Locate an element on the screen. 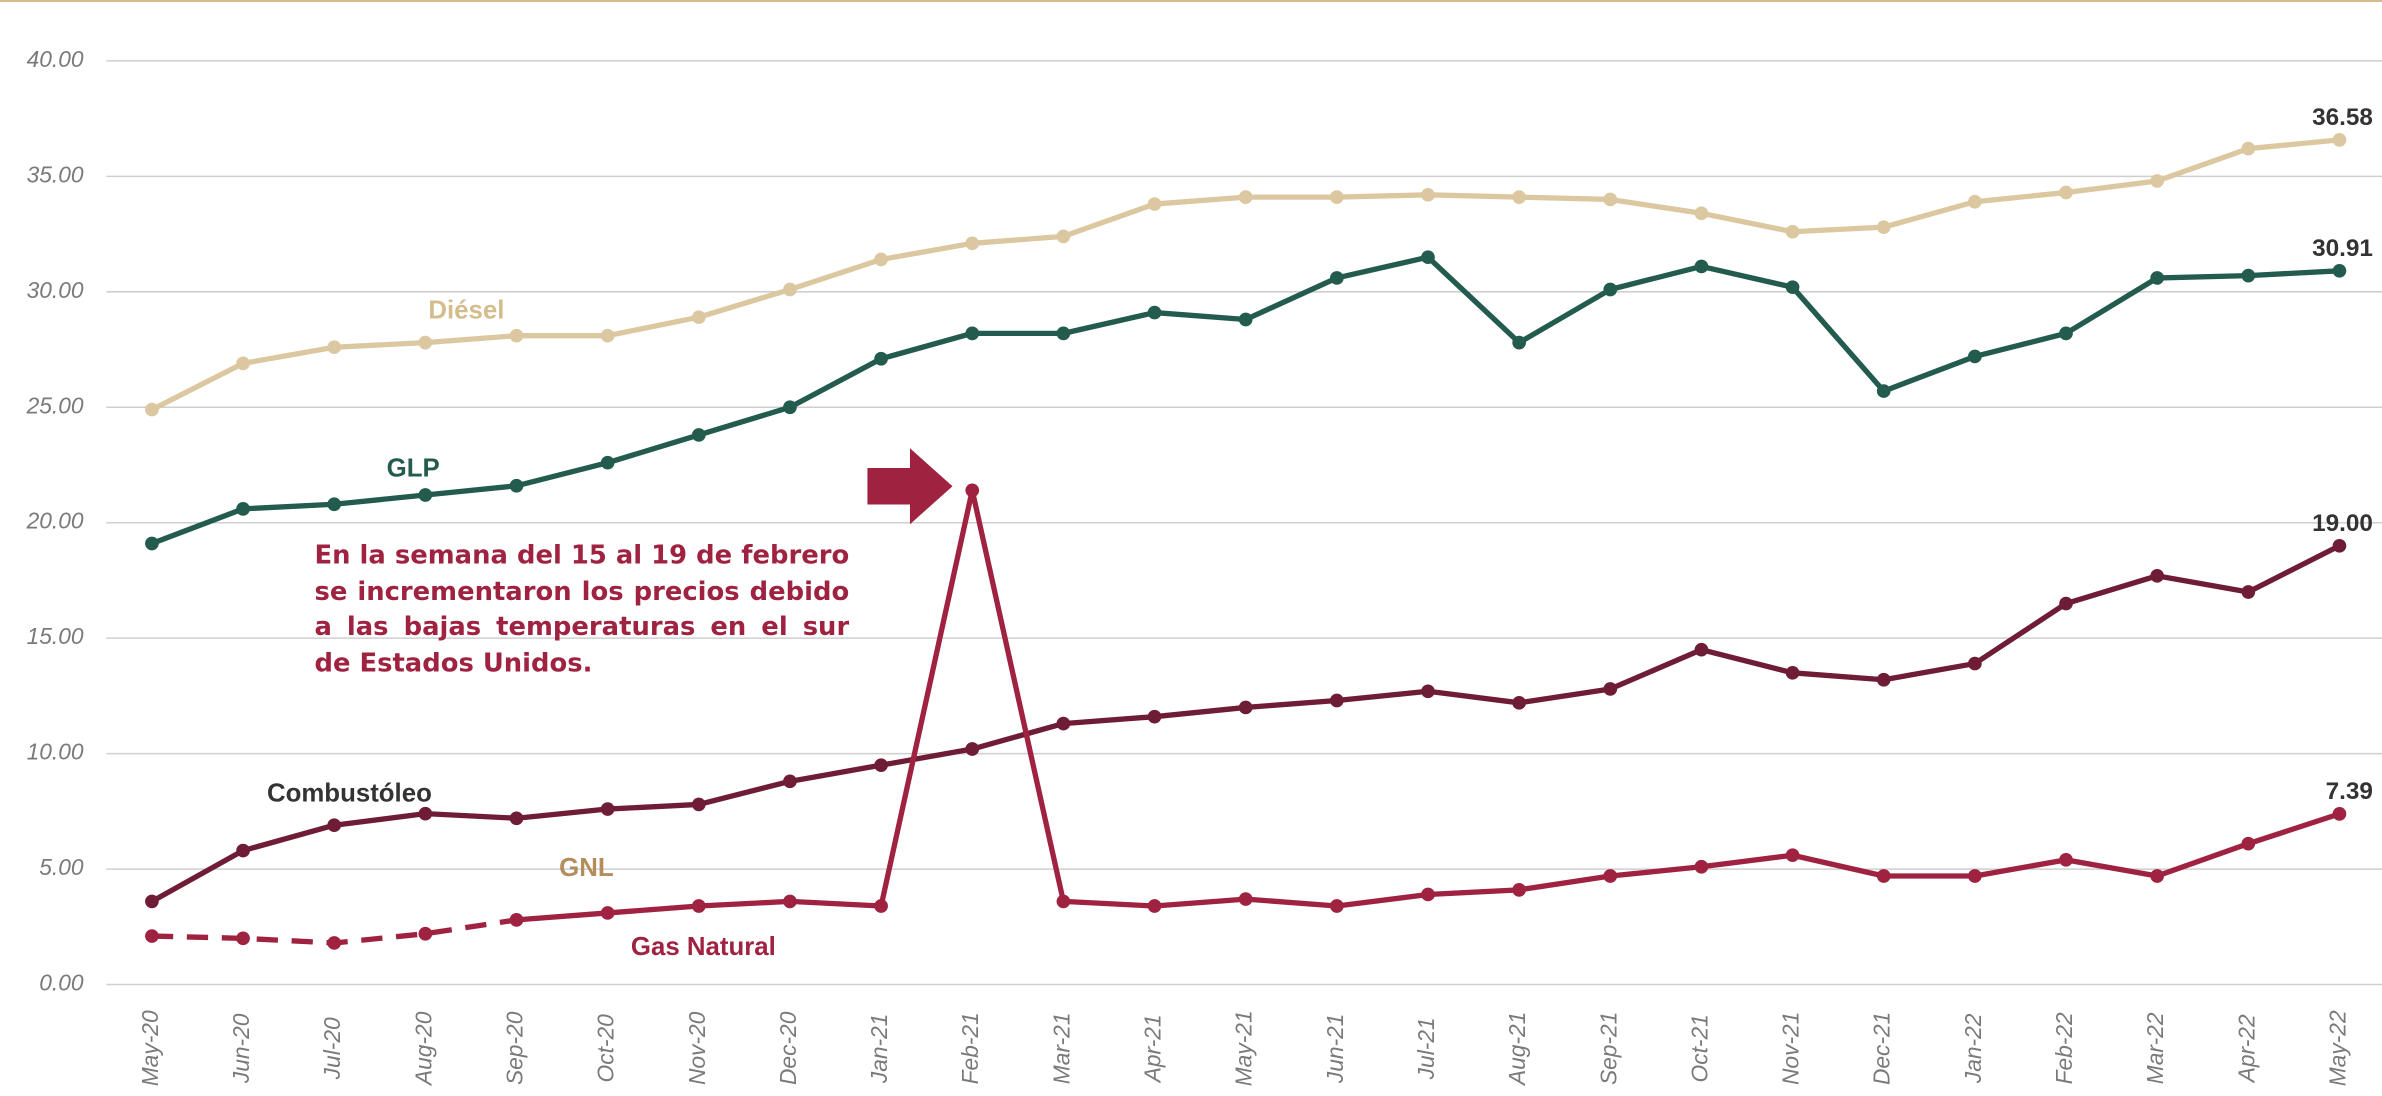  value-label: 36.58 is located at coordinates (2342, 117).